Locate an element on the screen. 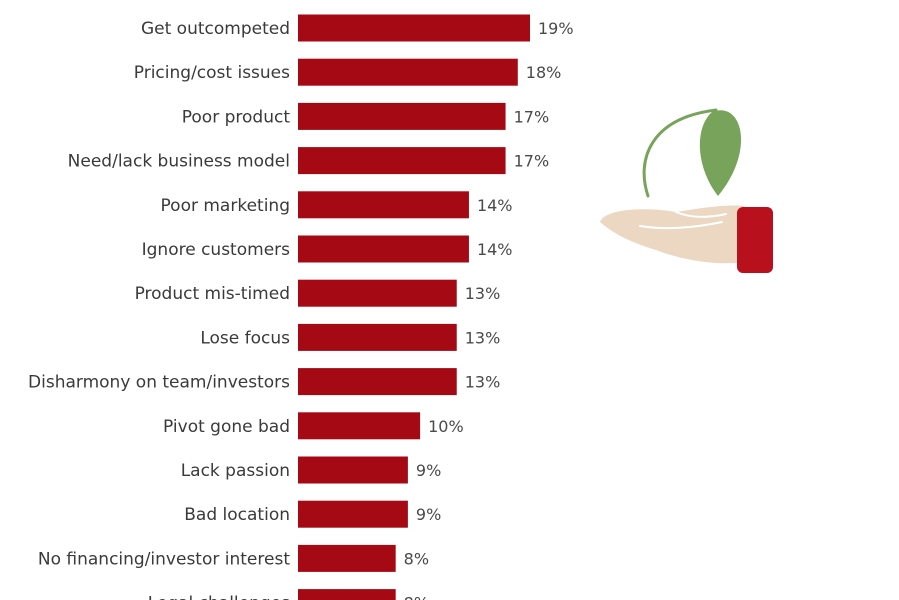 Image resolution: width=899 pixels, height=600 pixels. seedling-in-hand-icon is located at coordinates (686, 190).